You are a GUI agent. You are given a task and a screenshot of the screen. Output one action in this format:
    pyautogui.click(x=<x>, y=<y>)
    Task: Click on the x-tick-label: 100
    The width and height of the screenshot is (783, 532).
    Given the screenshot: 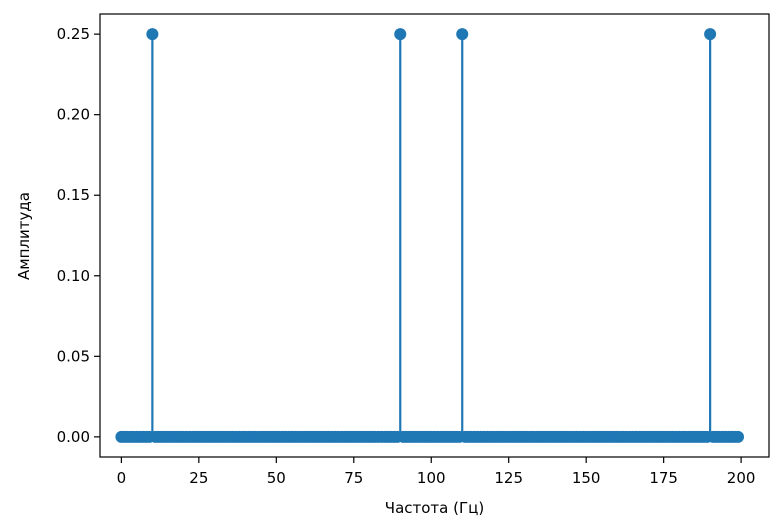 What is the action you would take?
    pyautogui.click(x=431, y=478)
    